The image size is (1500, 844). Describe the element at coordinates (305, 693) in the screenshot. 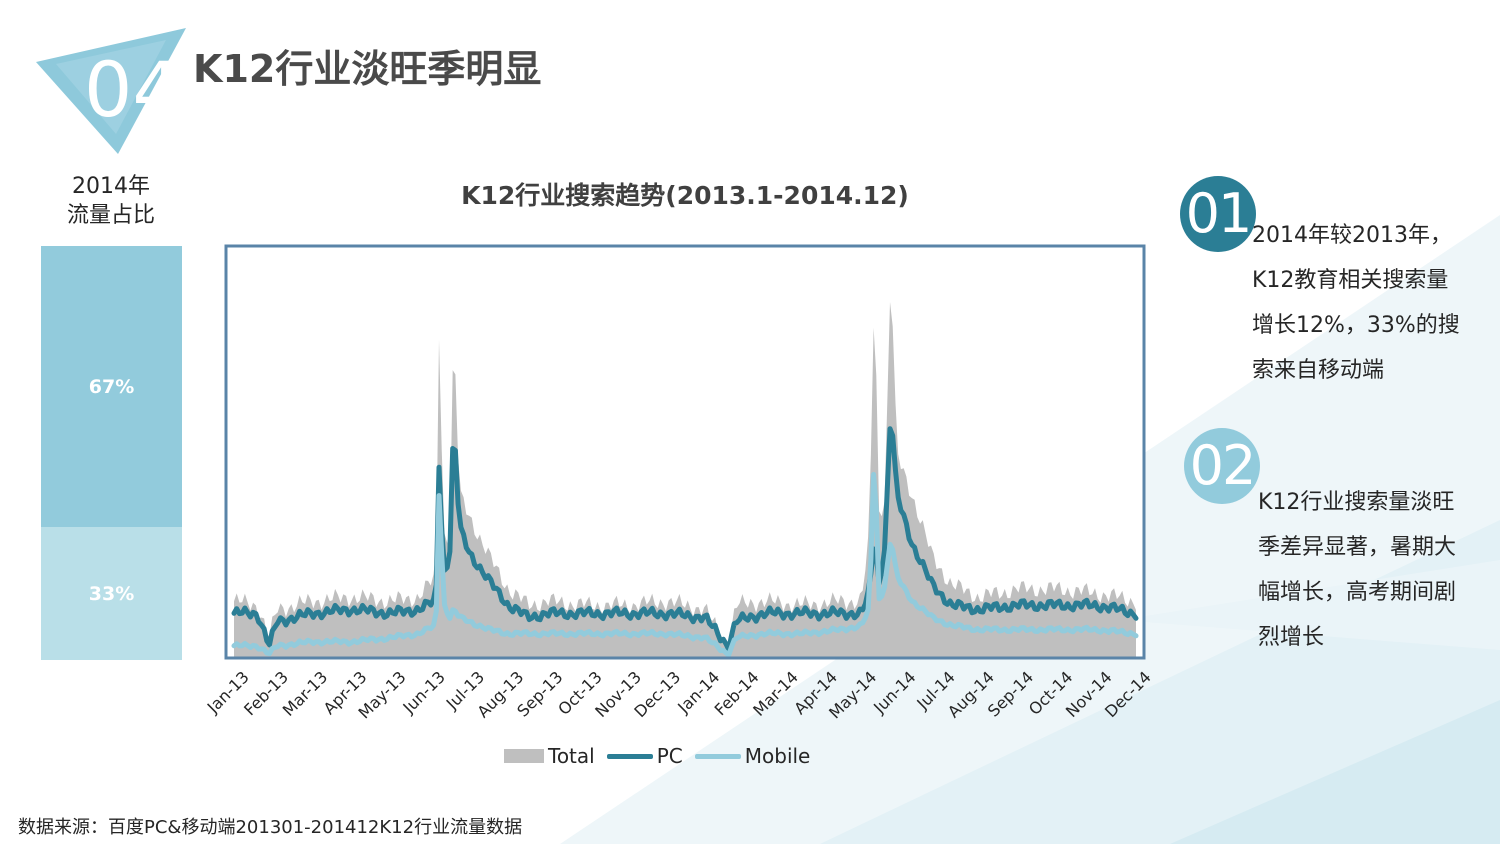

I see `x-tick-label: Mar-13` at that location.